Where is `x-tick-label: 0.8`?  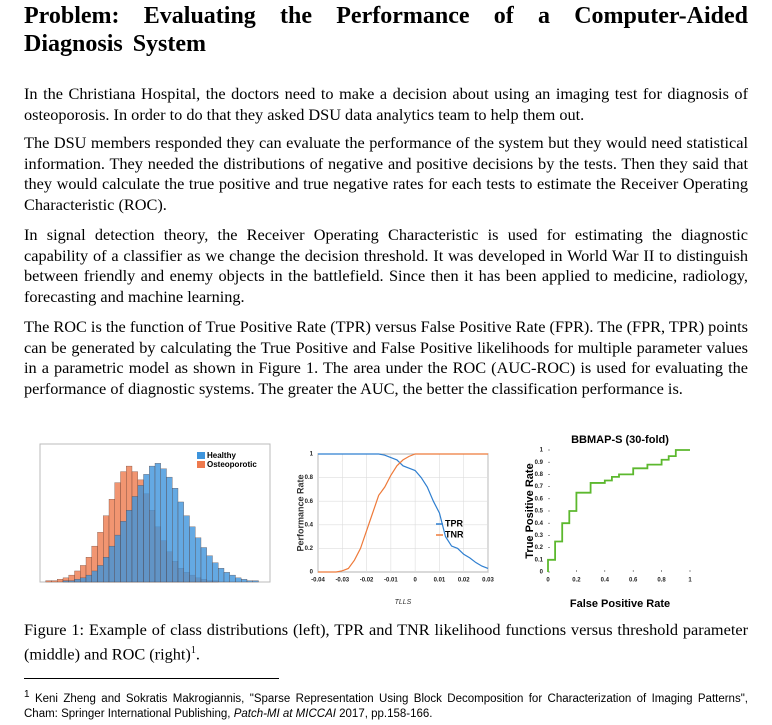
x-tick-label: 0.8 is located at coordinates (661, 581).